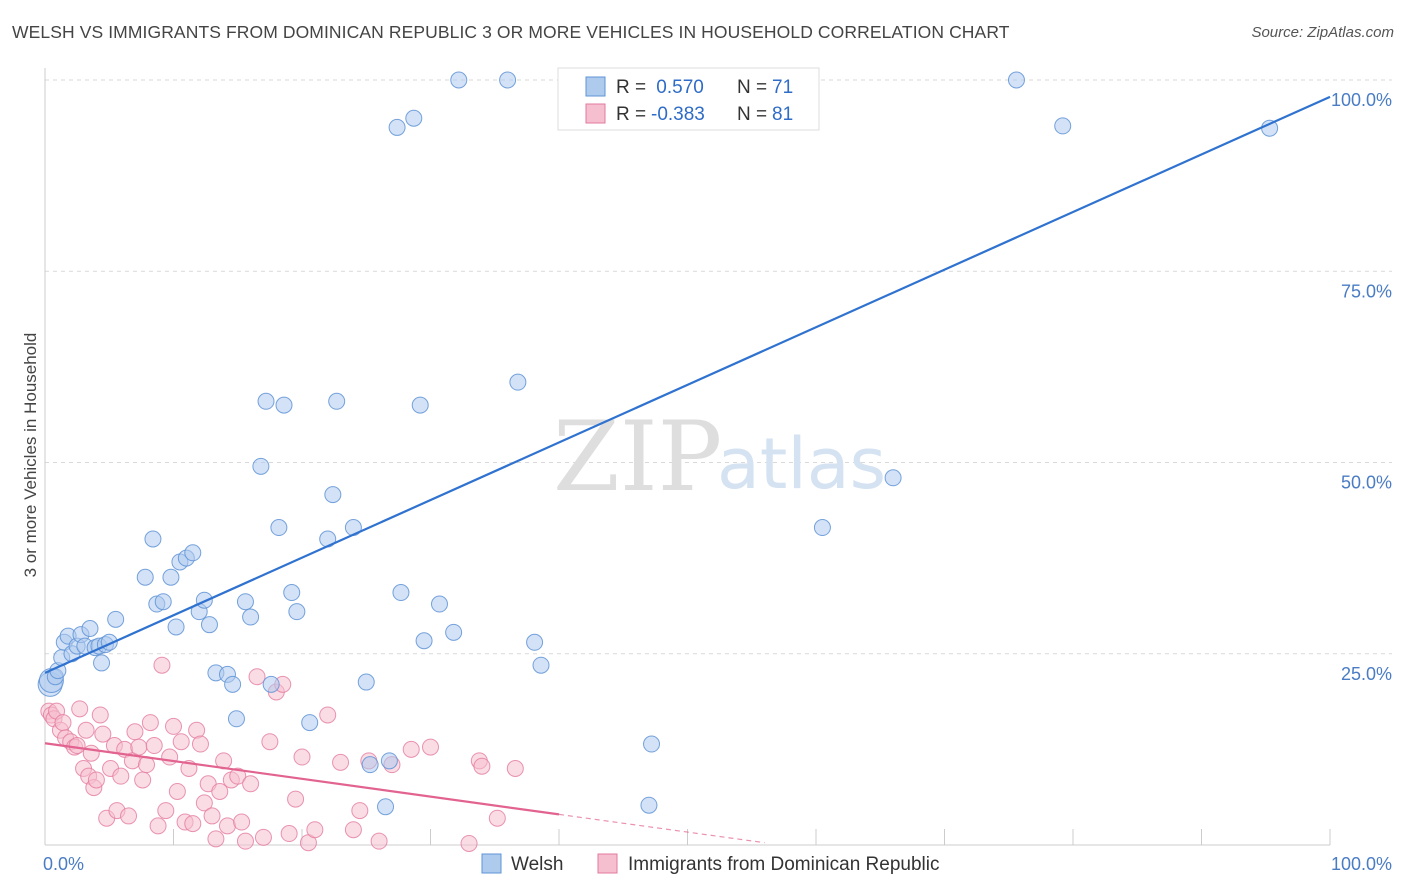  I want to click on bottom-legend-swatch-welsh, so click(491, 863).